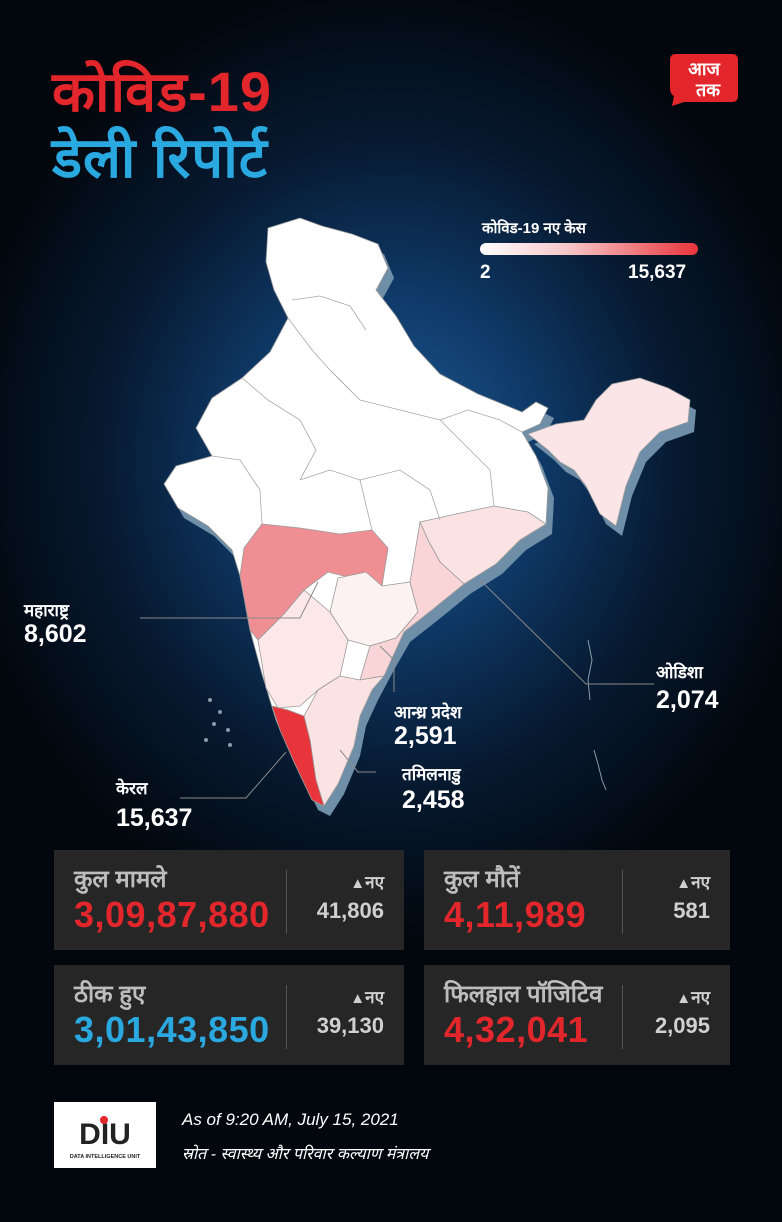 This screenshot has height=1222, width=782. Describe the element at coordinates (534, 228) in the screenshot. I see `legend-title: कोविड-19 नए केस` at that location.